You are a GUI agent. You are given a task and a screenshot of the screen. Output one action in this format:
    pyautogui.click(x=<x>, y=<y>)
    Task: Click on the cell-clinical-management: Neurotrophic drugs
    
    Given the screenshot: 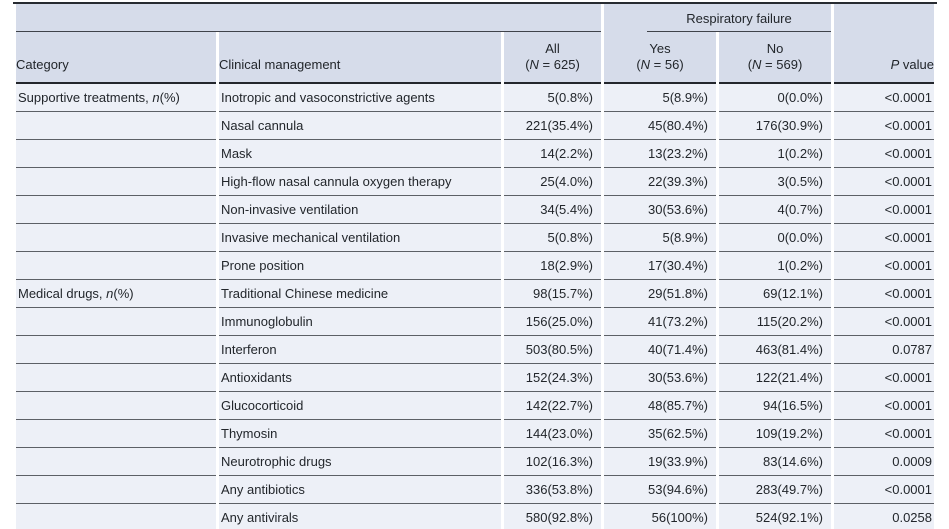 What is the action you would take?
    pyautogui.click(x=360, y=462)
    